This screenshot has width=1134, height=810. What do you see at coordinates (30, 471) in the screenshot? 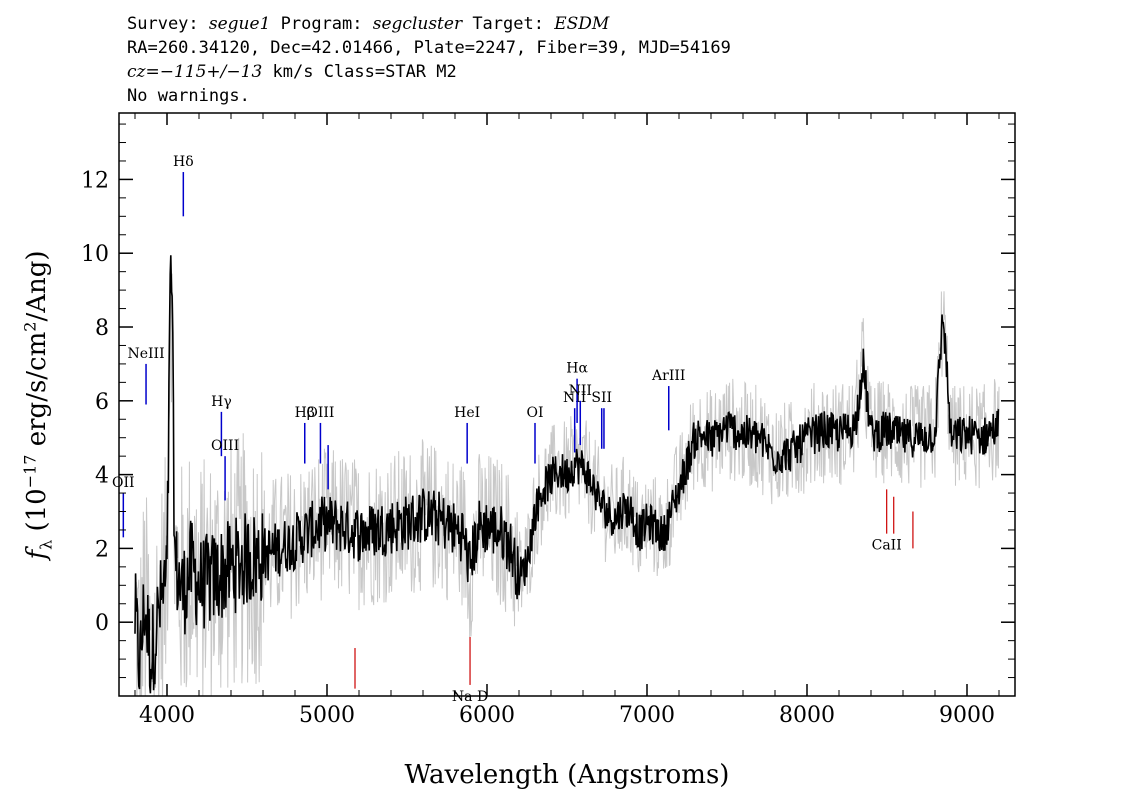
I see `y-label-exp: −17` at bounding box center [30, 471].